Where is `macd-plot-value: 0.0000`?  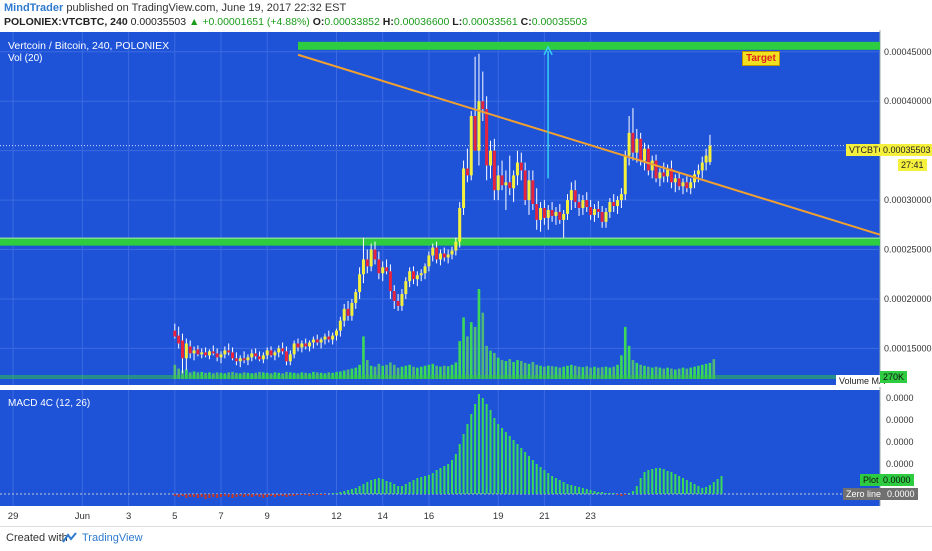
macd-plot-value: 0.0000 is located at coordinates (897, 480).